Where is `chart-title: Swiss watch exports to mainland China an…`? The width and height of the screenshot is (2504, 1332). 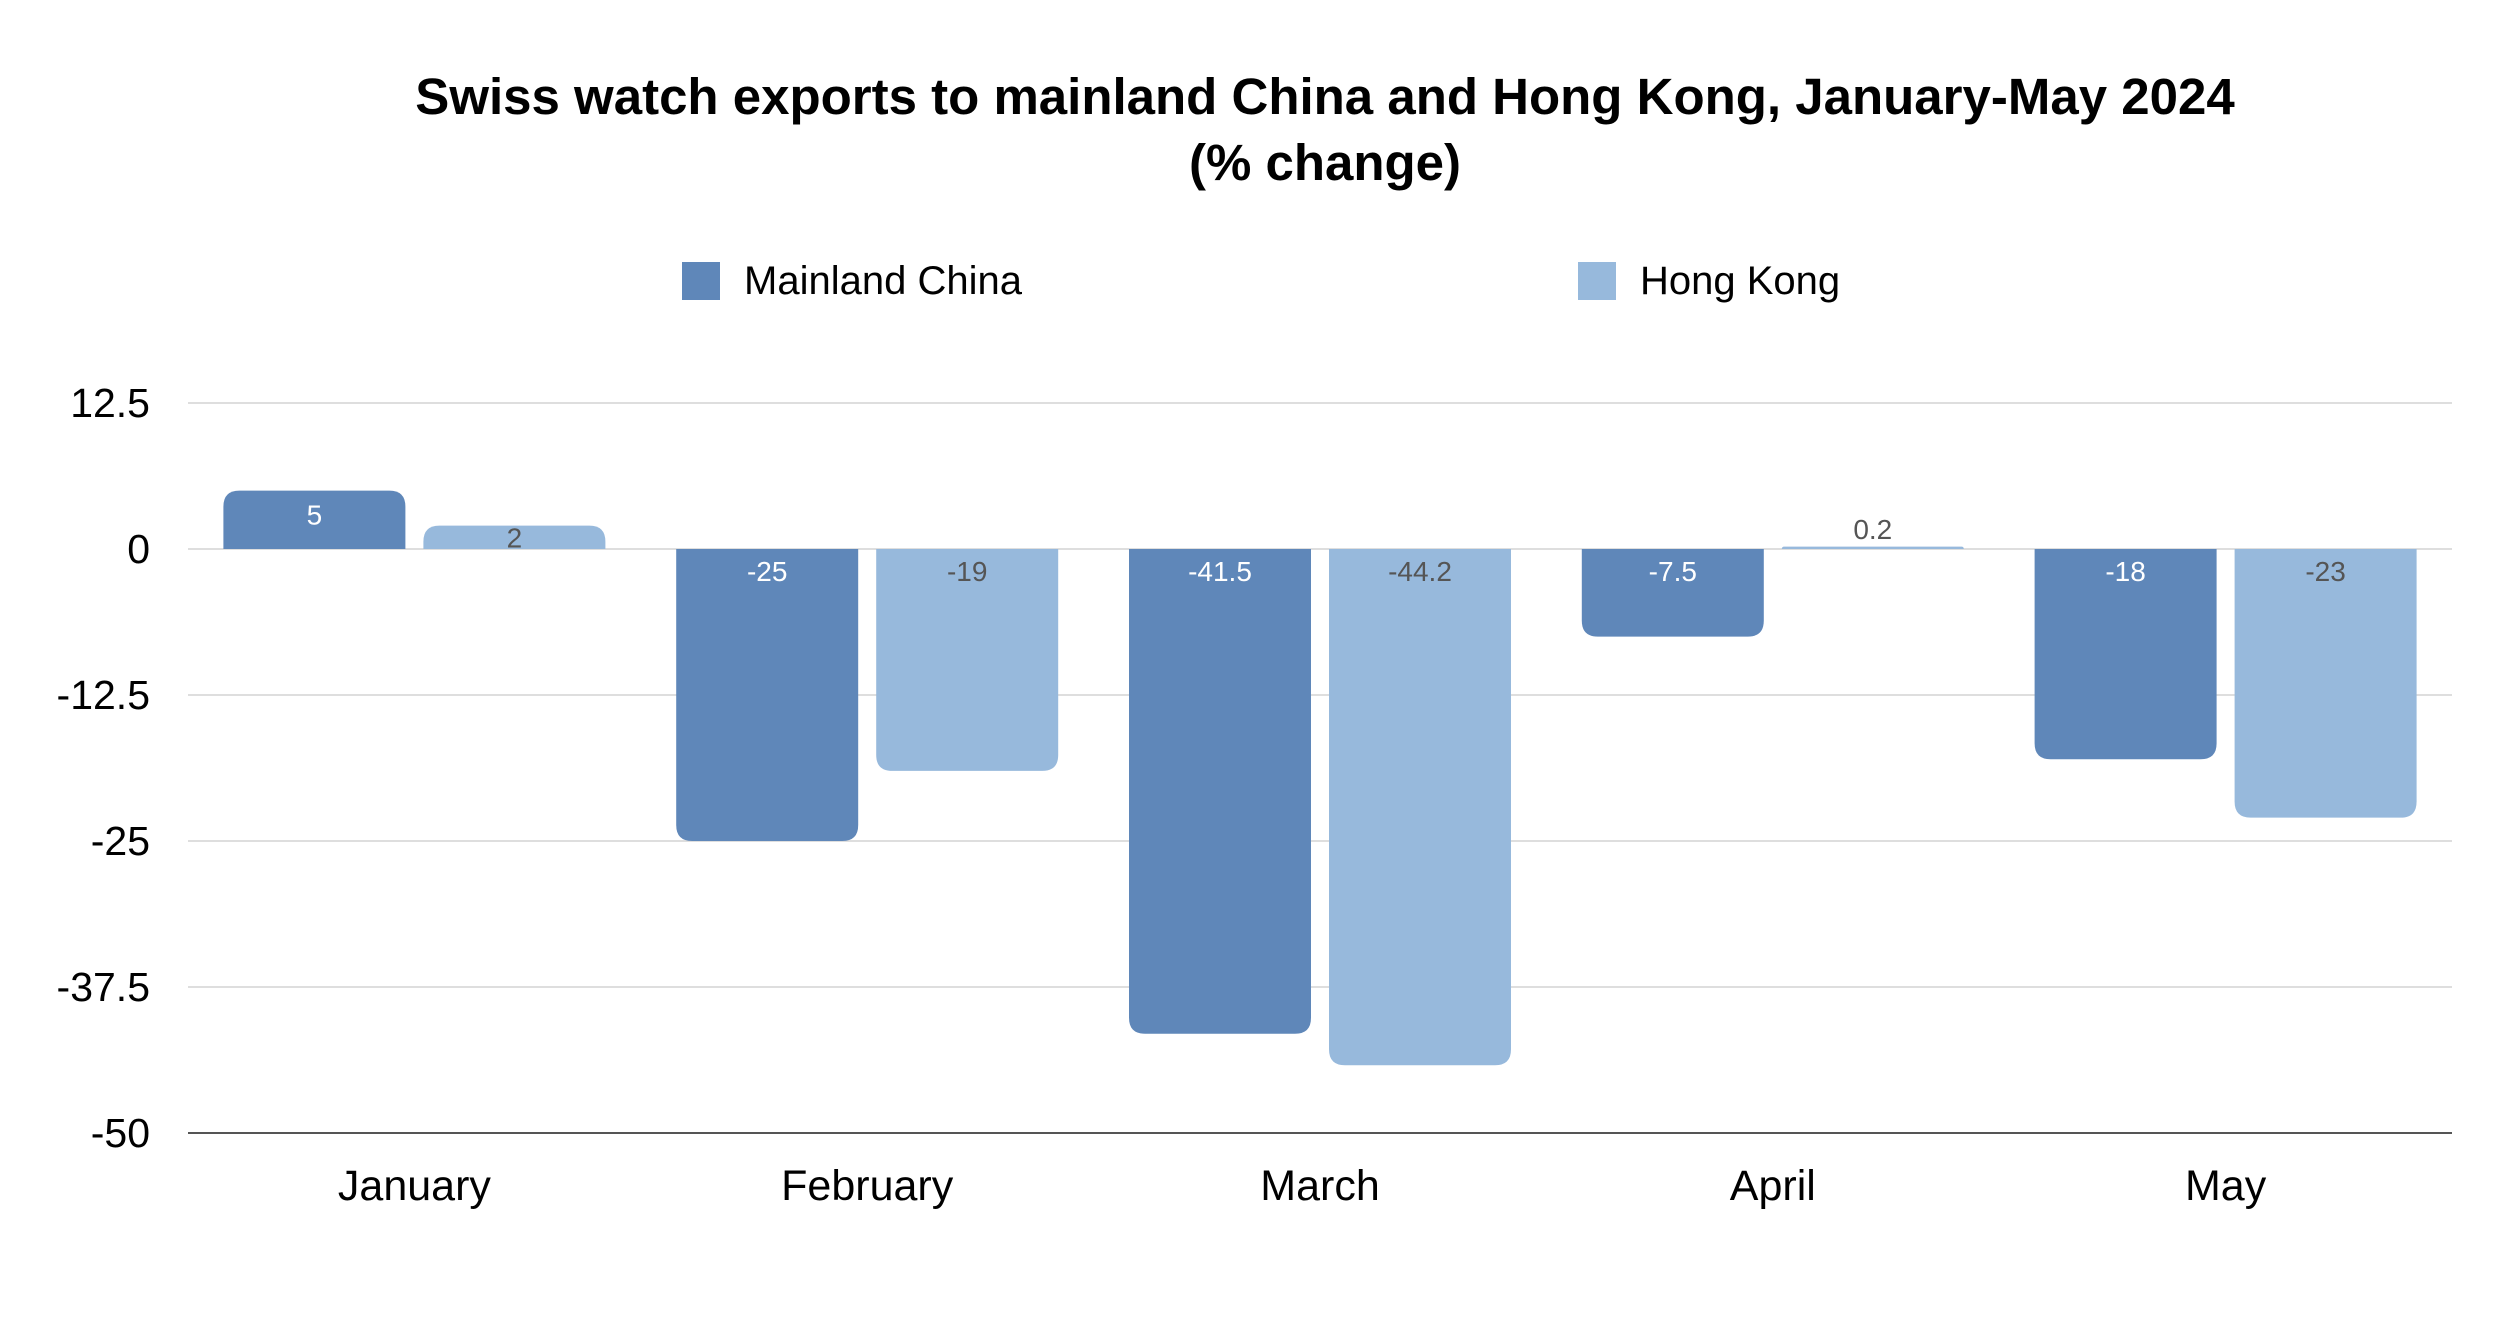 chart-title: Swiss watch exports to mainland China an… is located at coordinates (1325, 130).